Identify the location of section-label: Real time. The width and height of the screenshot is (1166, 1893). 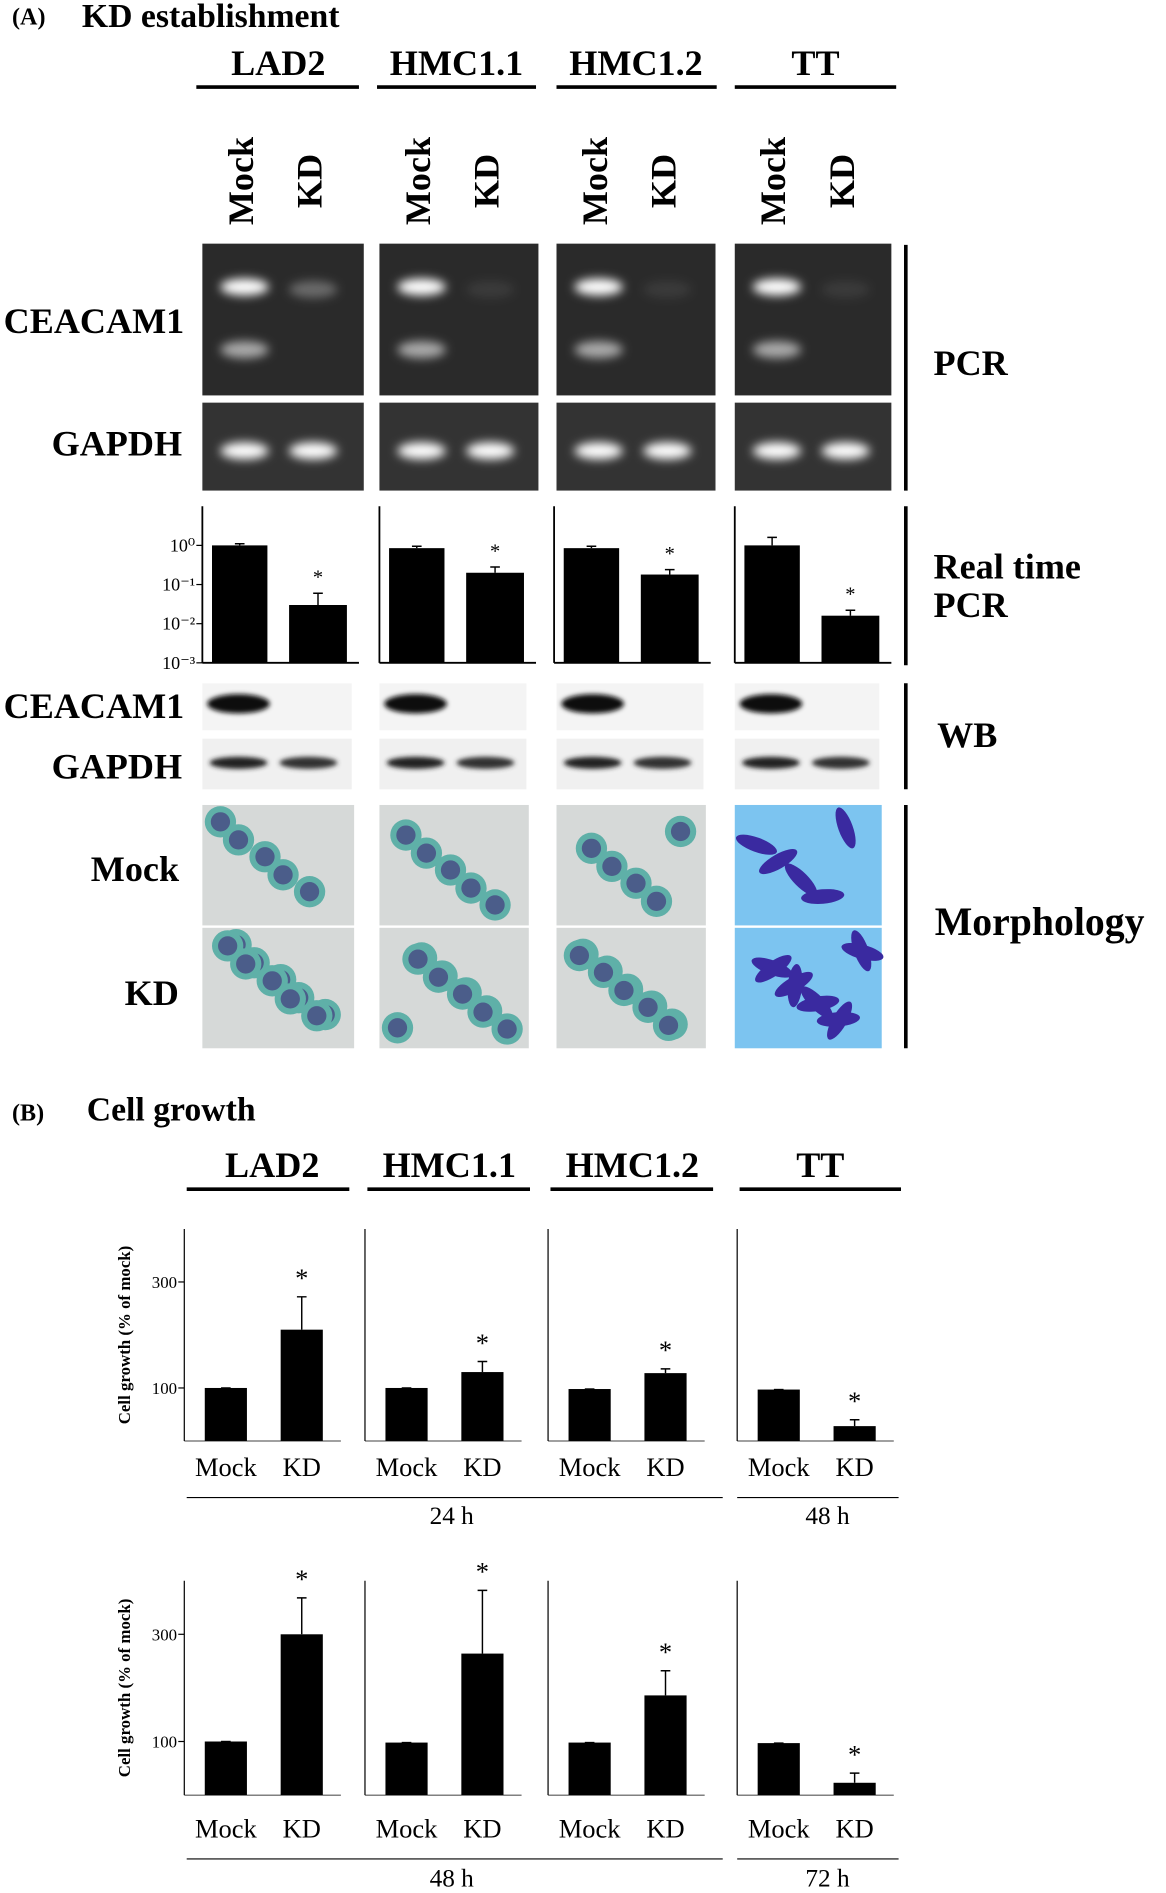
(1007, 567).